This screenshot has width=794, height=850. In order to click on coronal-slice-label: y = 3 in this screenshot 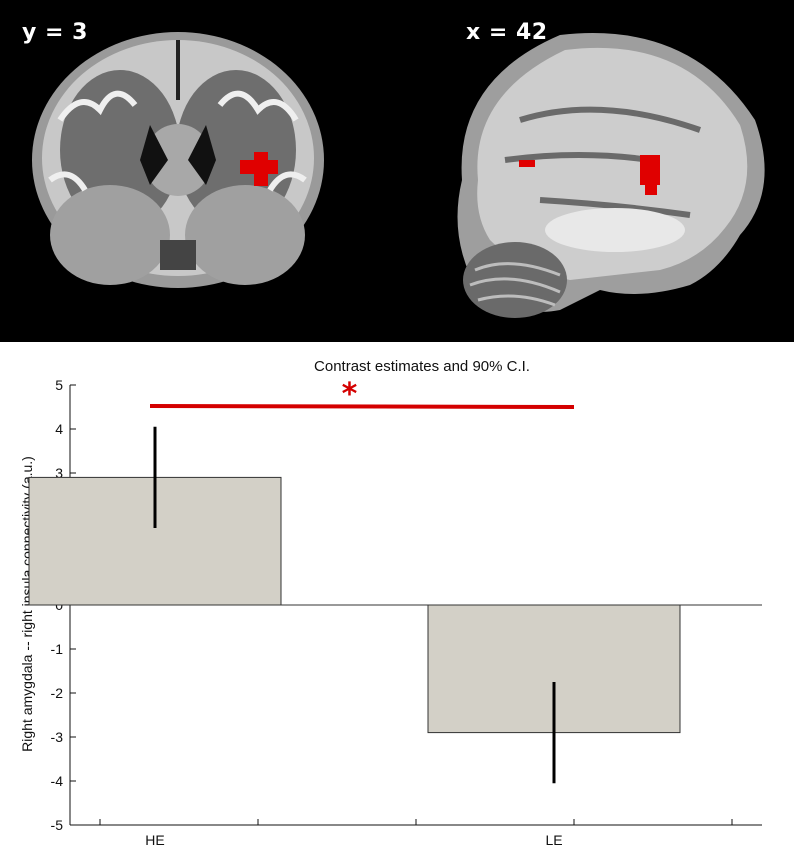, I will do `click(55, 32)`.